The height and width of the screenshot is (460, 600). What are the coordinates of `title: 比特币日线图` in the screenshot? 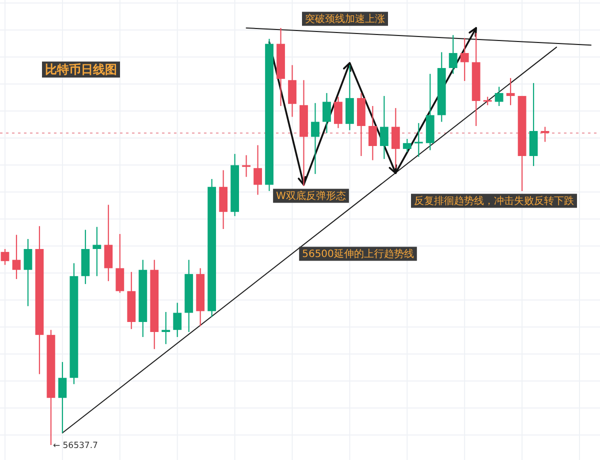 It's located at (81, 70).